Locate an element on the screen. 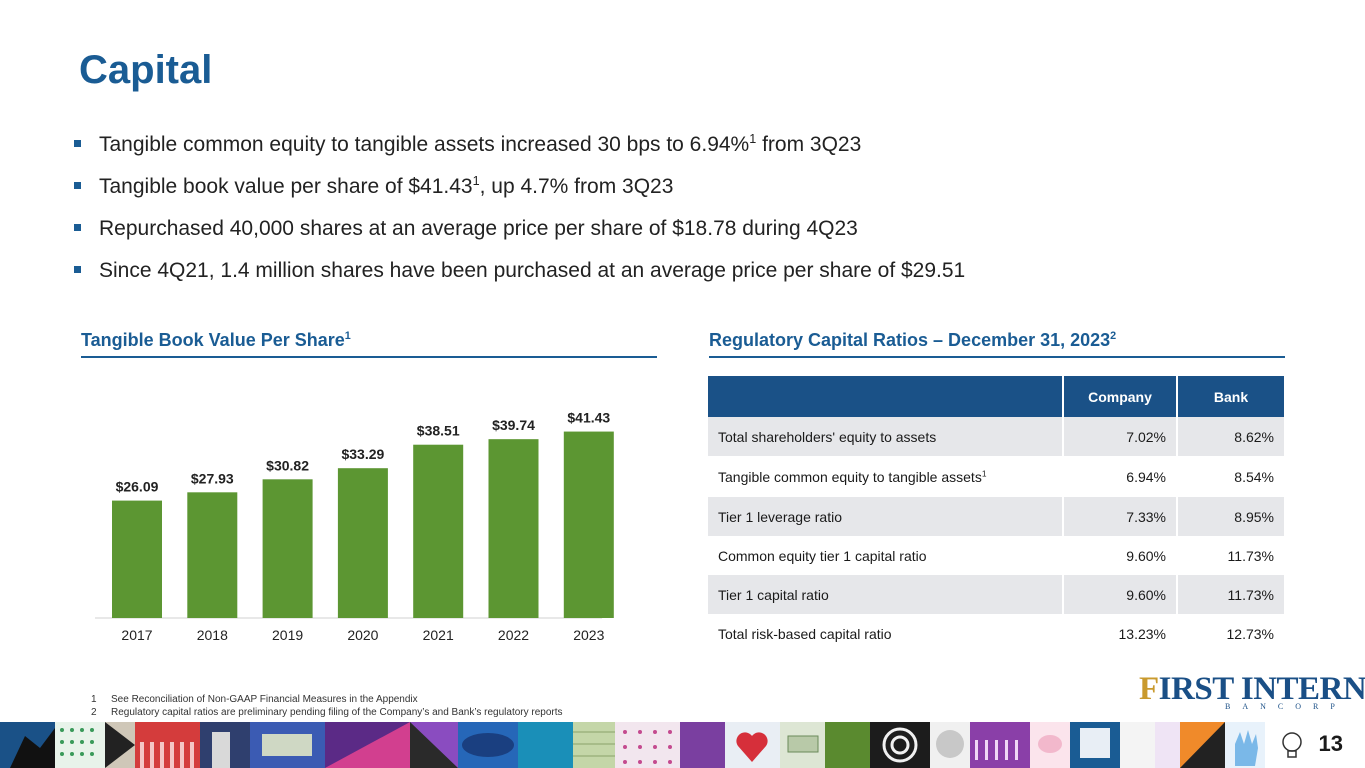  row-label: Tier 1 leverage ratio is located at coordinates (886, 516).